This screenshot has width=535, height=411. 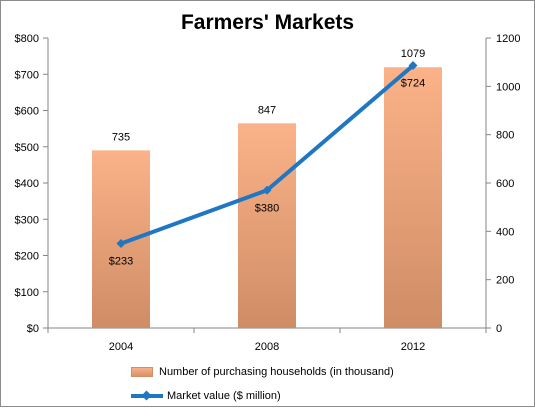 What do you see at coordinates (27, 75) in the screenshot?
I see `y-left-tick-label: $700` at bounding box center [27, 75].